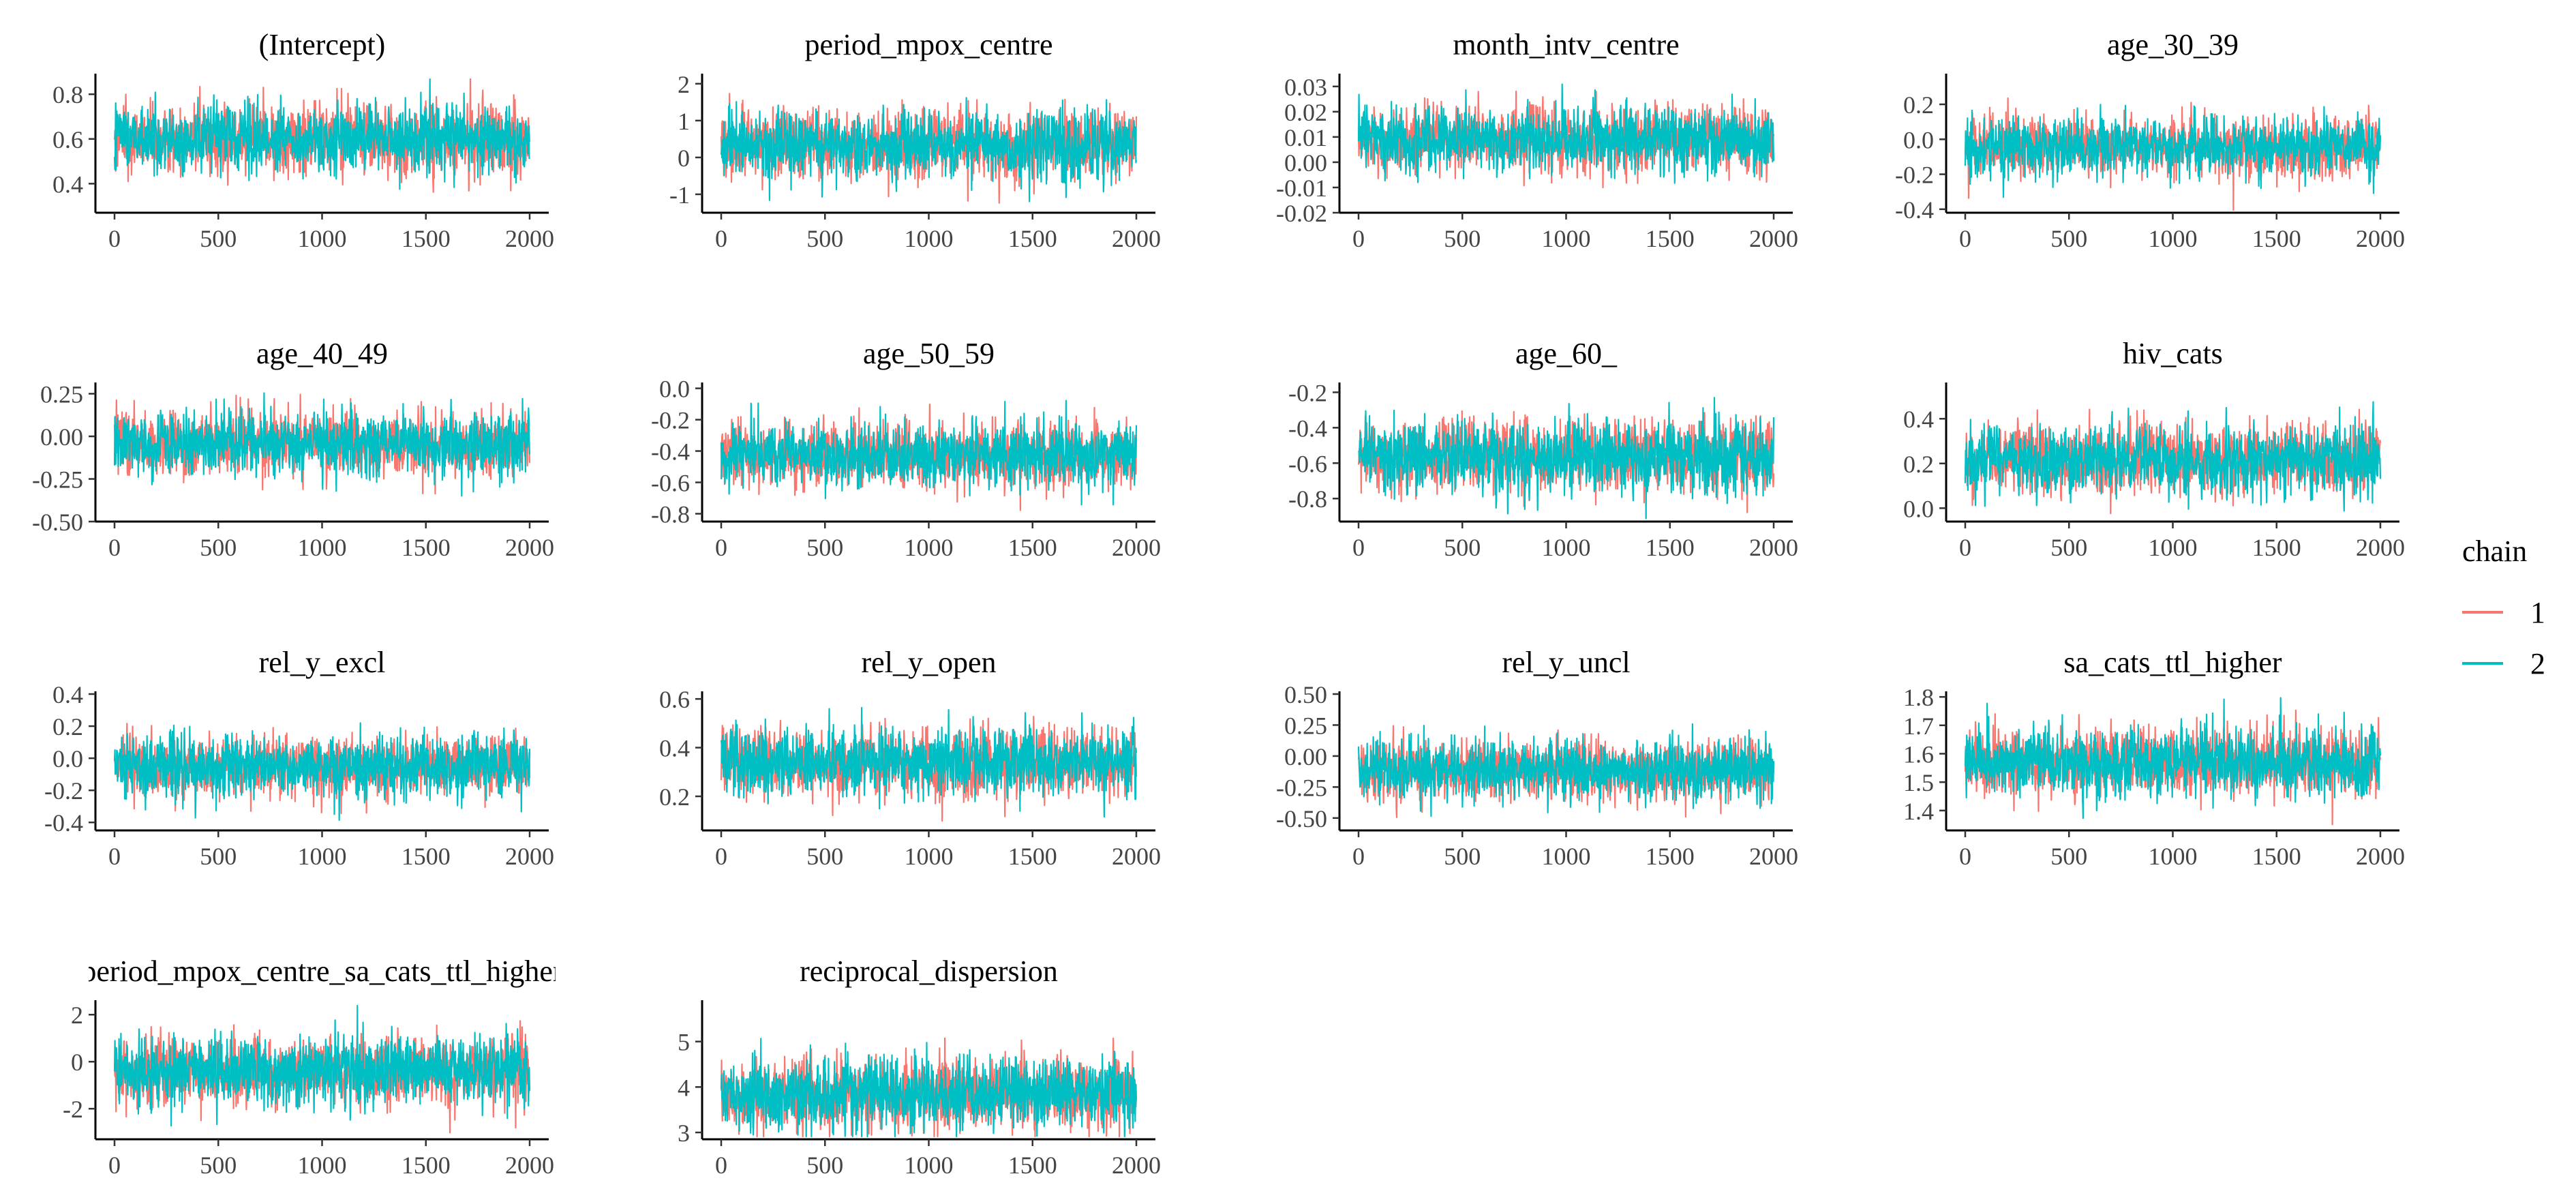 This screenshot has width=2576, height=1202. What do you see at coordinates (2173, 44) in the screenshot?
I see `panel-title-age-30-39: age_30_39` at bounding box center [2173, 44].